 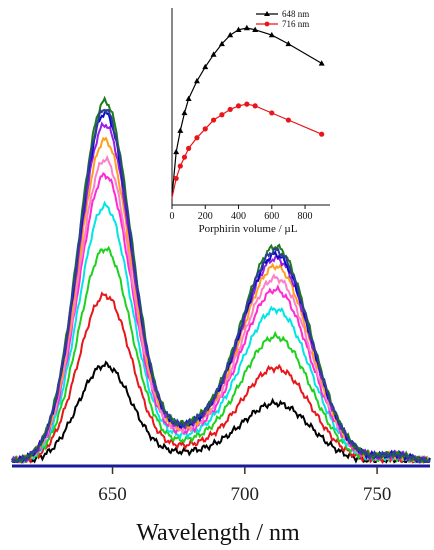 What do you see at coordinates (238, 216) in the screenshot?
I see `inset-x-tick-label: 400` at bounding box center [238, 216].